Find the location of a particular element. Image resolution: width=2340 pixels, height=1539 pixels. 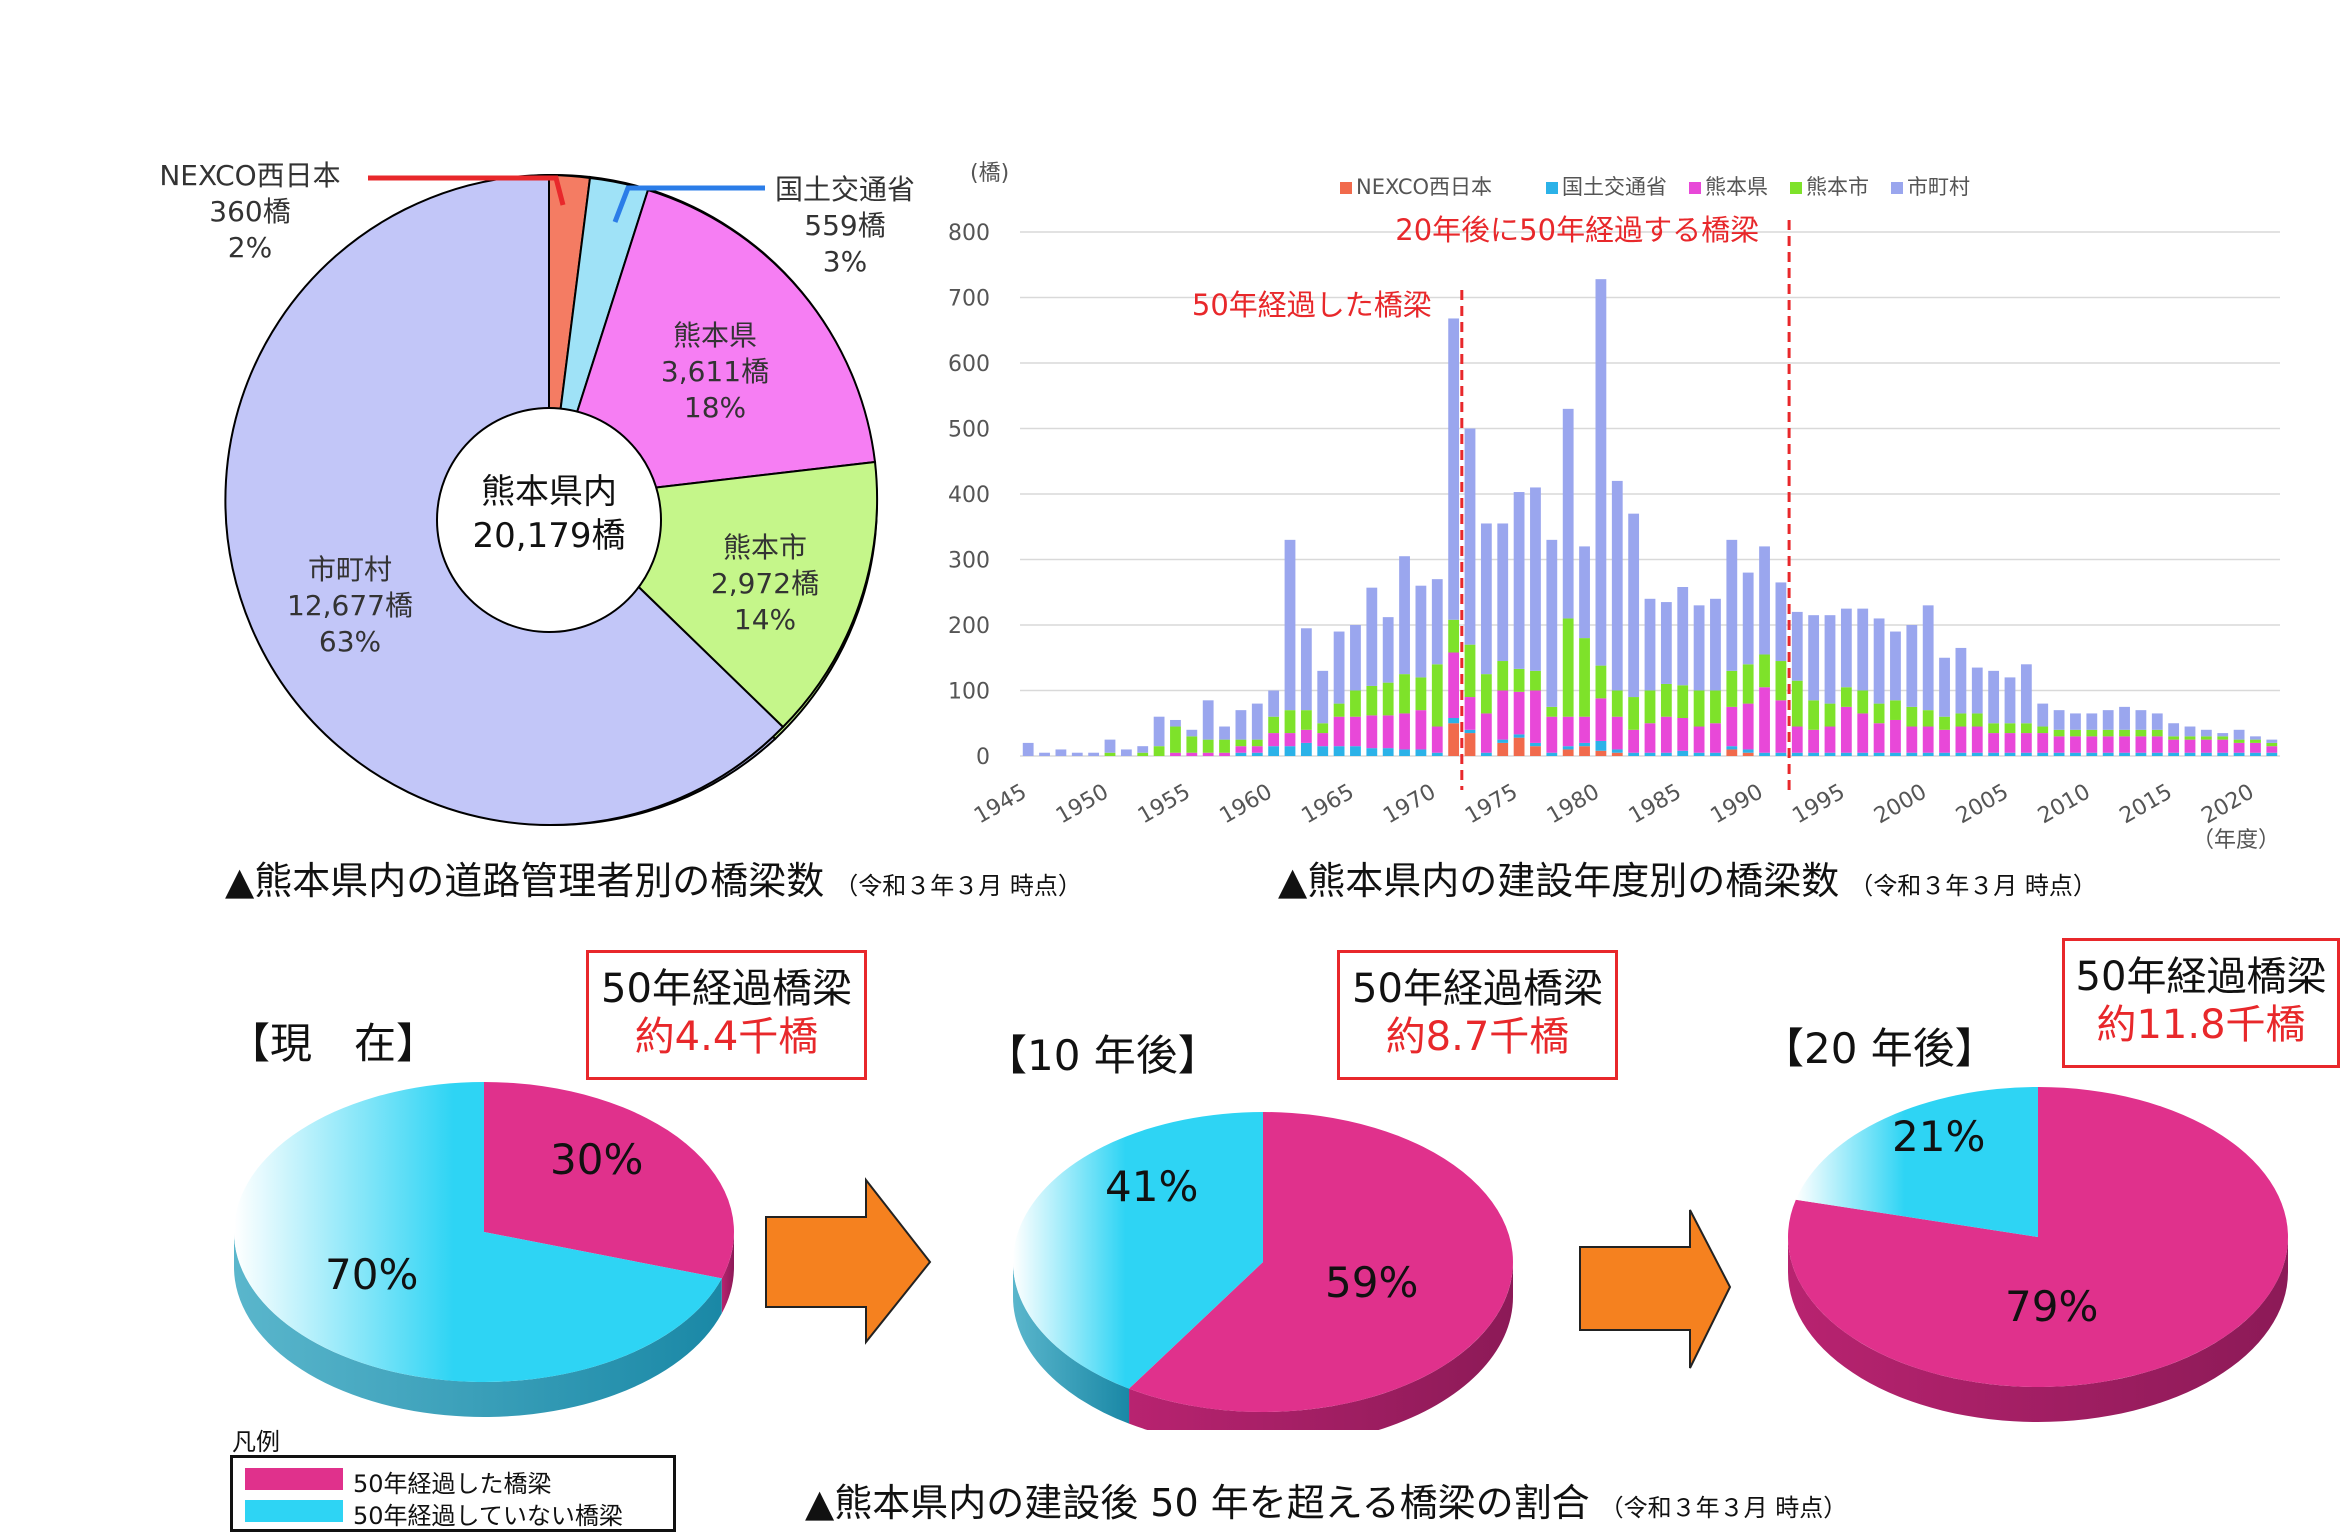

pie-caption: ▲熊本県内の建設後 50 年を超える橋梁の割合 （令和３年３月 時点） is located at coordinates (1326, 1499).